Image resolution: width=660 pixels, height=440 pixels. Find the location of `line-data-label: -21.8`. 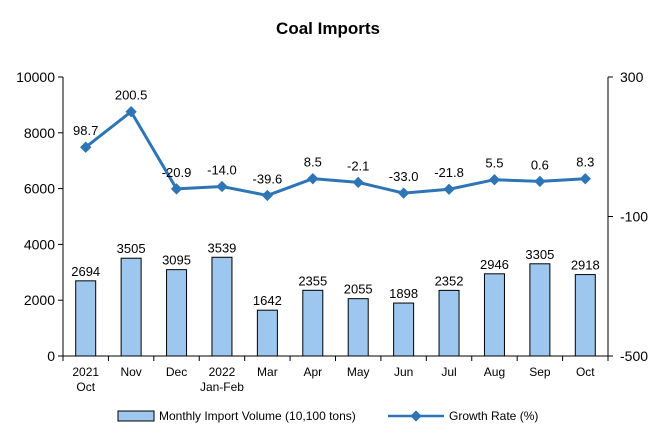

line-data-label: -21.8 is located at coordinates (449, 172).